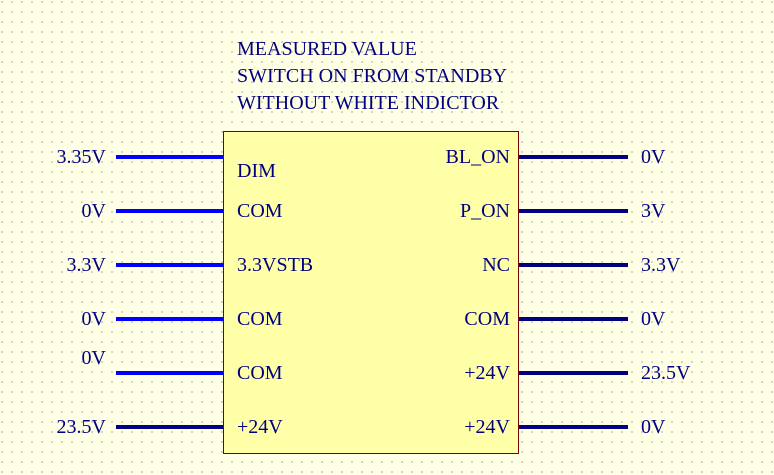 This screenshot has width=774, height=475. I want to click on title-line-3: WITHOUT WHITE INDICTOR, so click(368, 103).